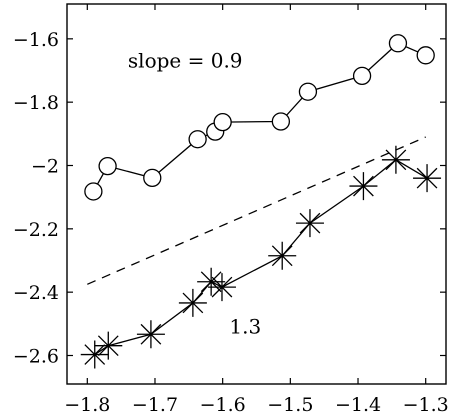 This screenshot has height=416, width=474. Describe the element at coordinates (358, 405) in the screenshot. I see `x-tick-label: −1.4` at that location.